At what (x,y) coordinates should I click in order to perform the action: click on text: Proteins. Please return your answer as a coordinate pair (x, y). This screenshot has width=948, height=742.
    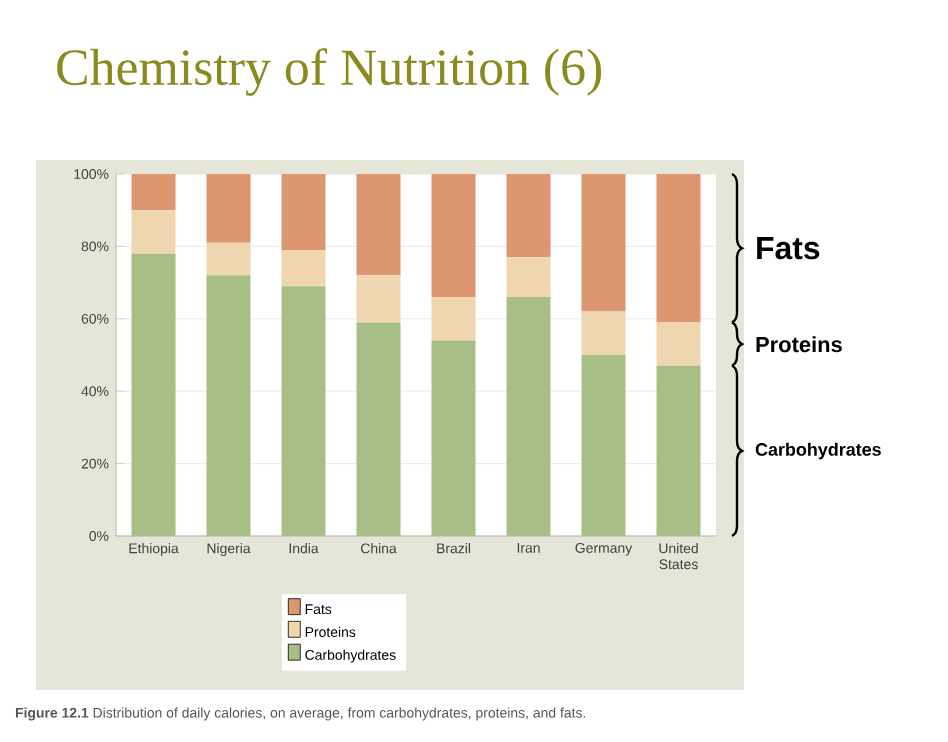
    Looking at the image, I should click on (799, 344).